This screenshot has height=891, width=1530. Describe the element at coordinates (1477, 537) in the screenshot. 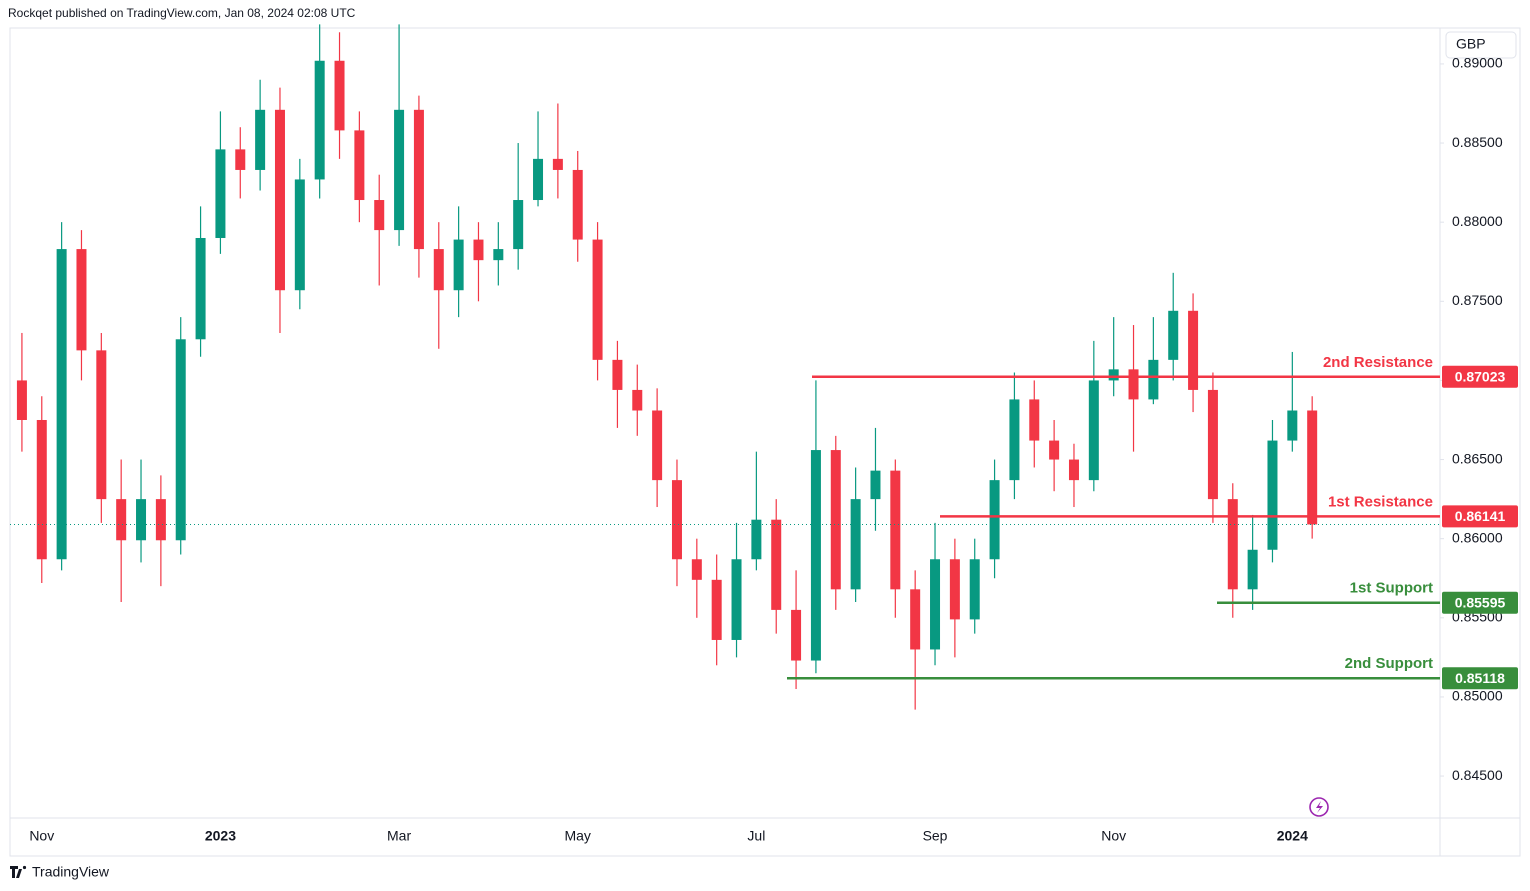

I see `y-tick-label: 0.86000` at that location.